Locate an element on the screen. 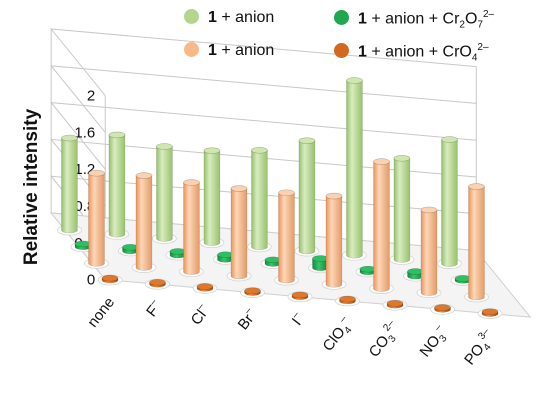 The image size is (550, 400). category-label: ClO4– is located at coordinates (338, 334).